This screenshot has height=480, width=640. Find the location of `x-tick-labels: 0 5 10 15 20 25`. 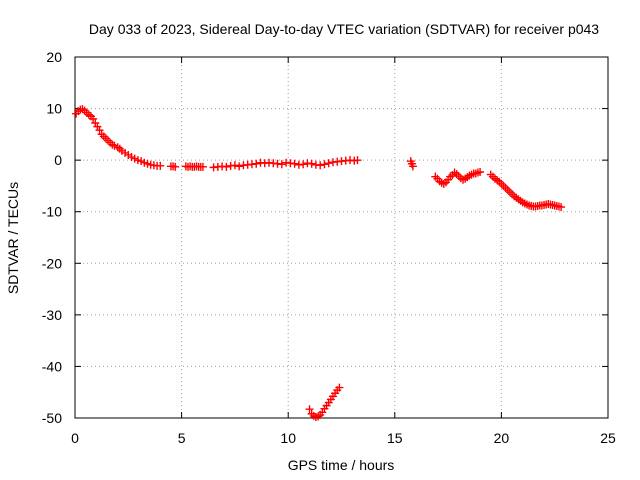

x-tick-labels: 0 5 10 15 20 25 is located at coordinates (343, 438).